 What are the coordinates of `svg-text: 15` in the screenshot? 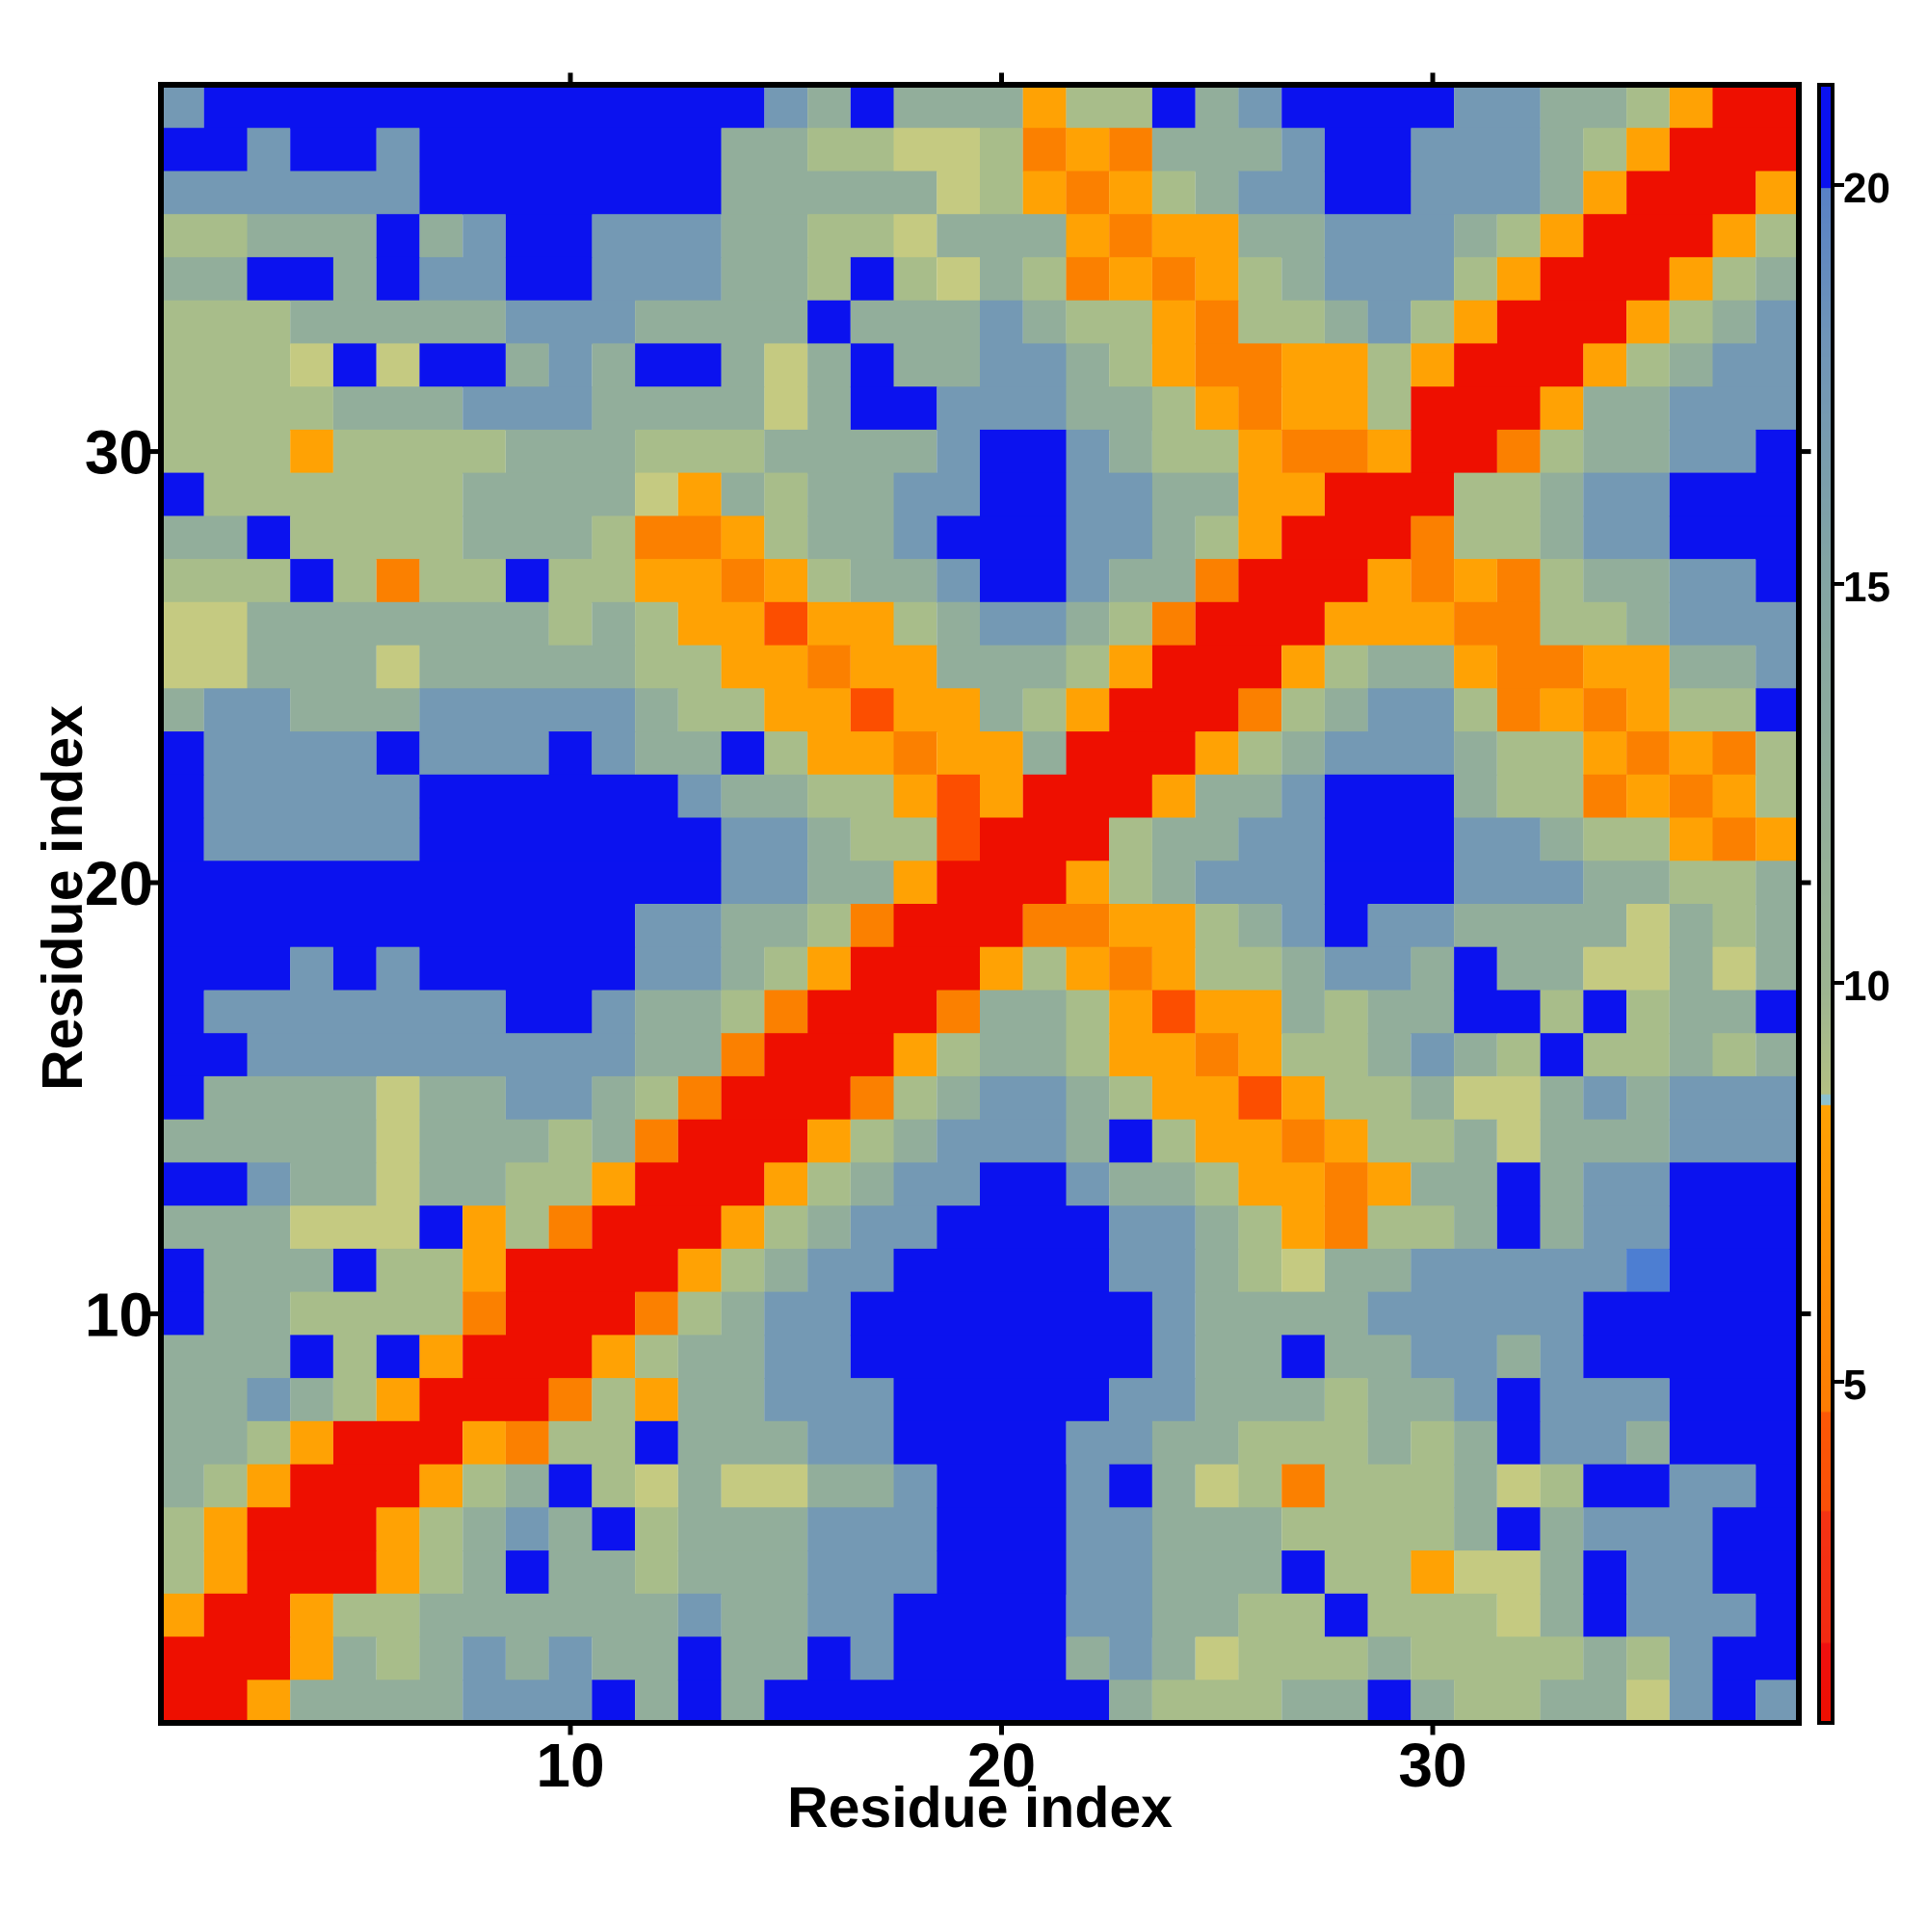 It's located at (1866, 587).